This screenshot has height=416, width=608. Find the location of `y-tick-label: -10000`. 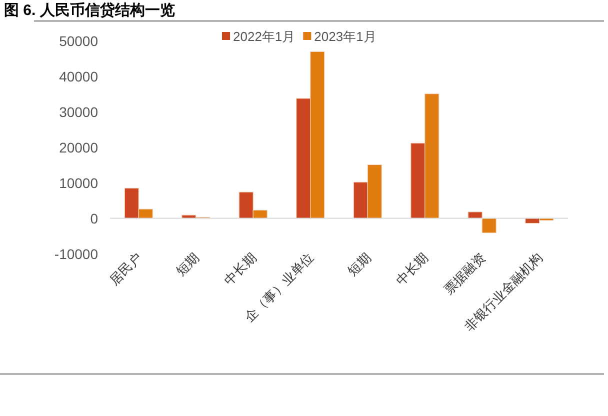

y-tick-label: -10000 is located at coordinates (76, 254).